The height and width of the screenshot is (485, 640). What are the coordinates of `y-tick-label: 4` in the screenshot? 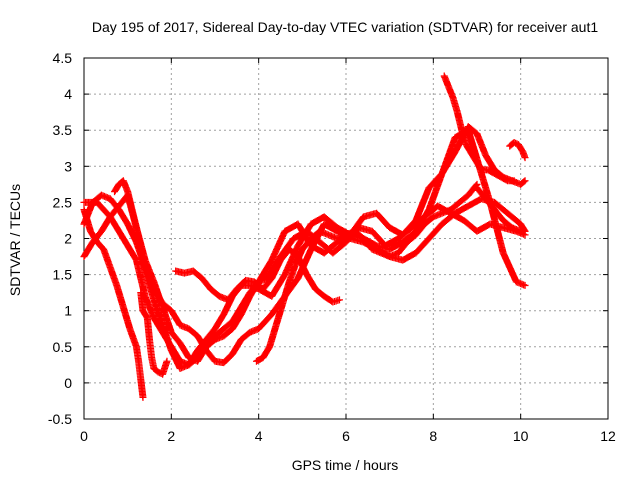 It's located at (68, 94).